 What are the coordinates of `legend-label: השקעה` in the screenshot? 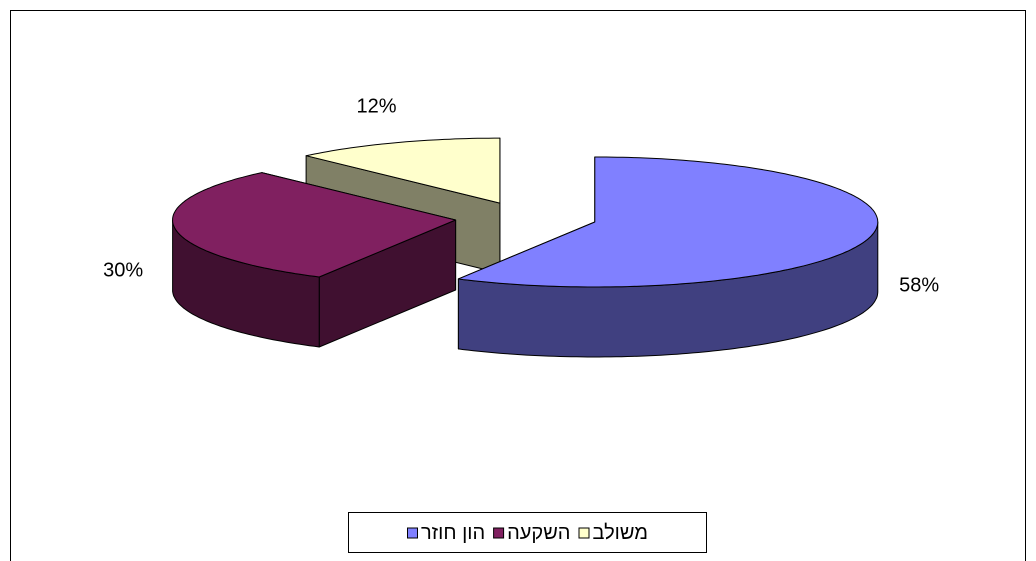 It's located at (538, 533).